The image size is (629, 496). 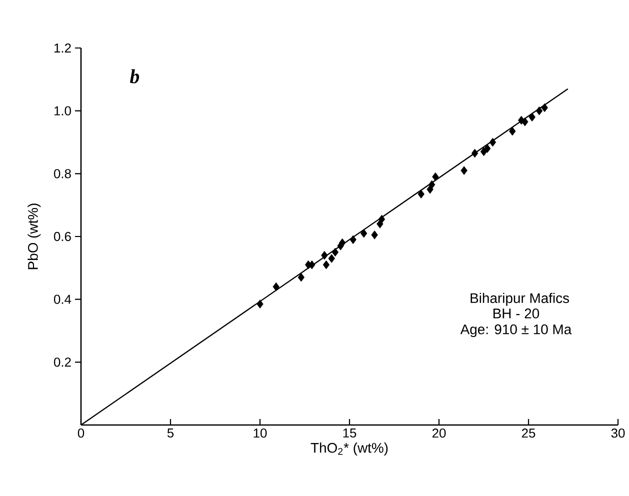 I want to click on y-tick-label: 0.2, so click(x=62, y=362).